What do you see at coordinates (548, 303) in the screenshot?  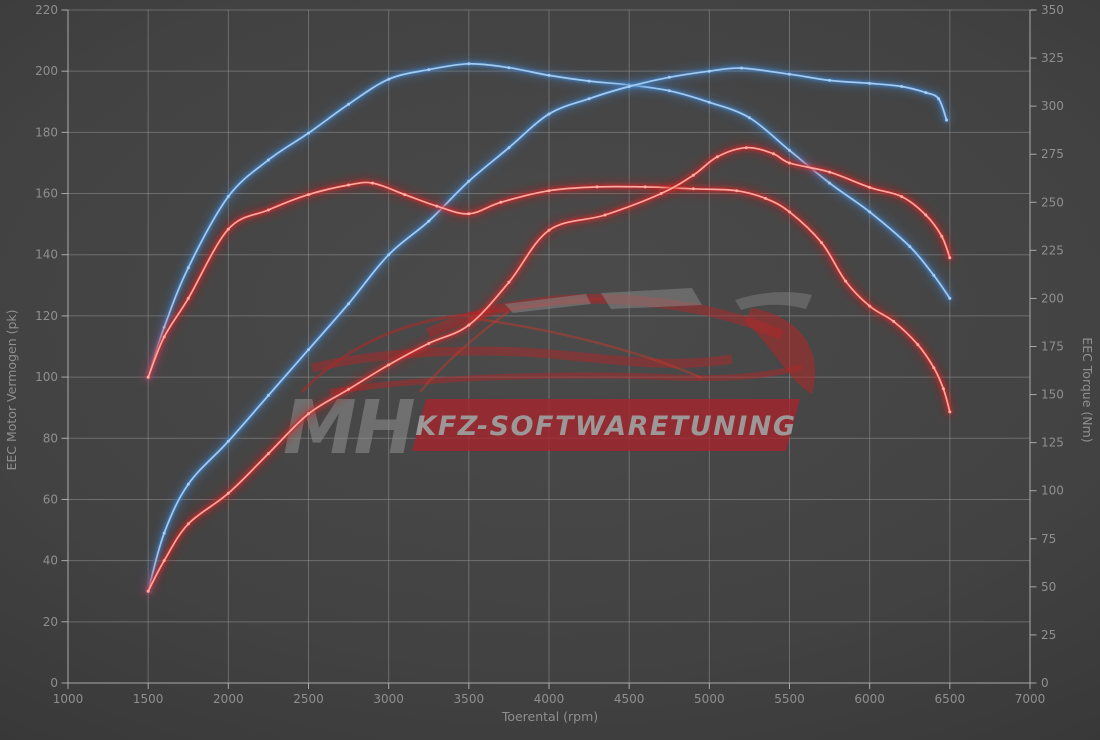 I see `car-window-front-icon` at bounding box center [548, 303].